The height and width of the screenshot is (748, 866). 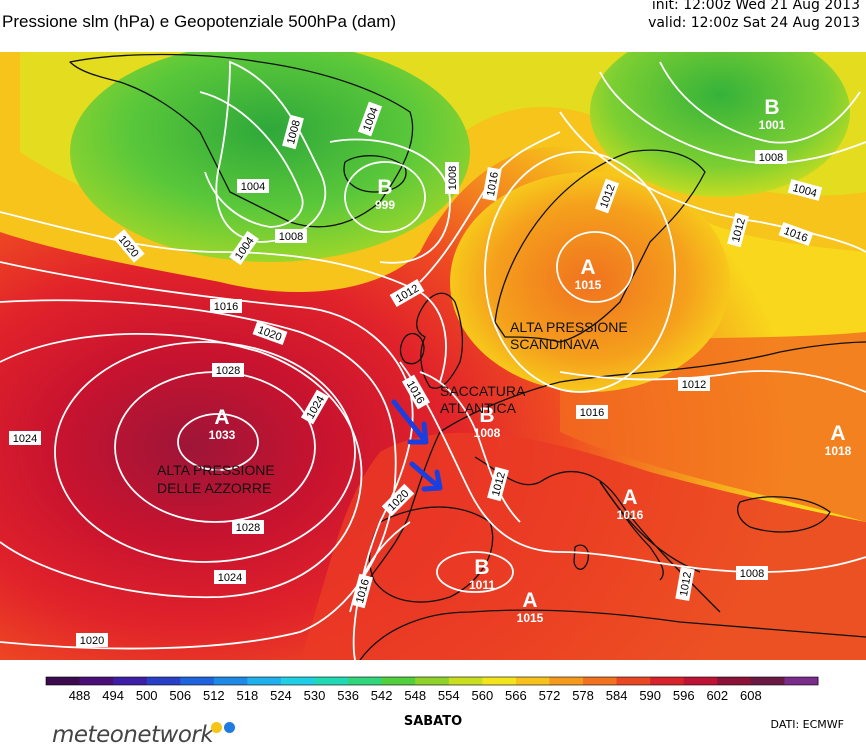 I want to click on colorbar-tick-label: 500, so click(x=147, y=695).